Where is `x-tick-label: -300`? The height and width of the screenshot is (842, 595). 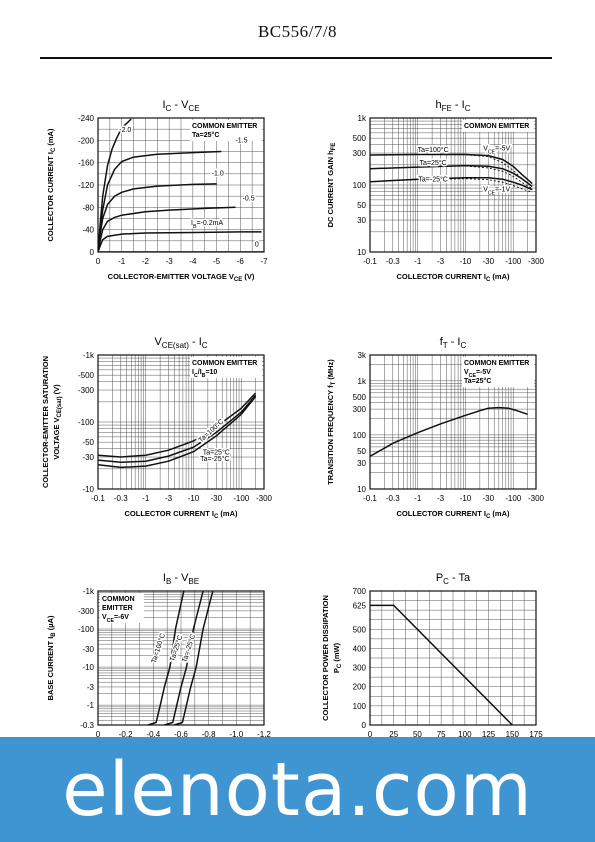 x-tick-label: -300 is located at coordinates (536, 261).